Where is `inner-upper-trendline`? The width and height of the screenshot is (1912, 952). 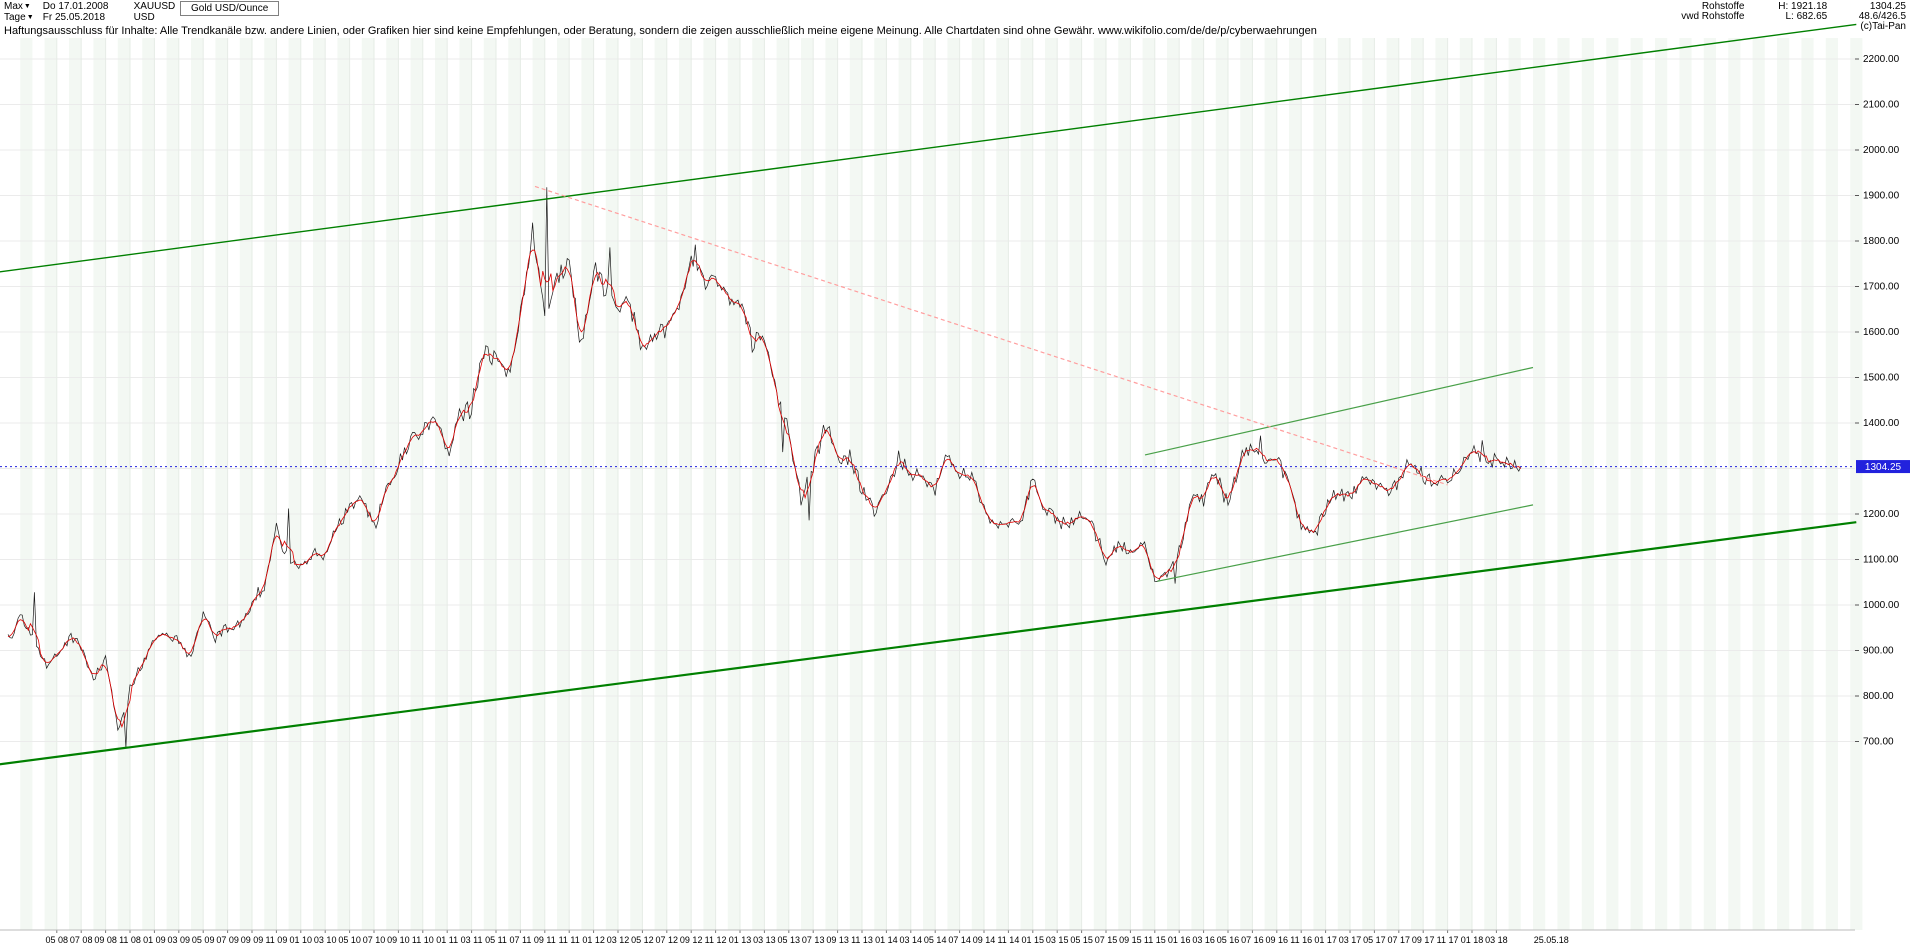
inner-upper-trendline is located at coordinates (1339, 411).